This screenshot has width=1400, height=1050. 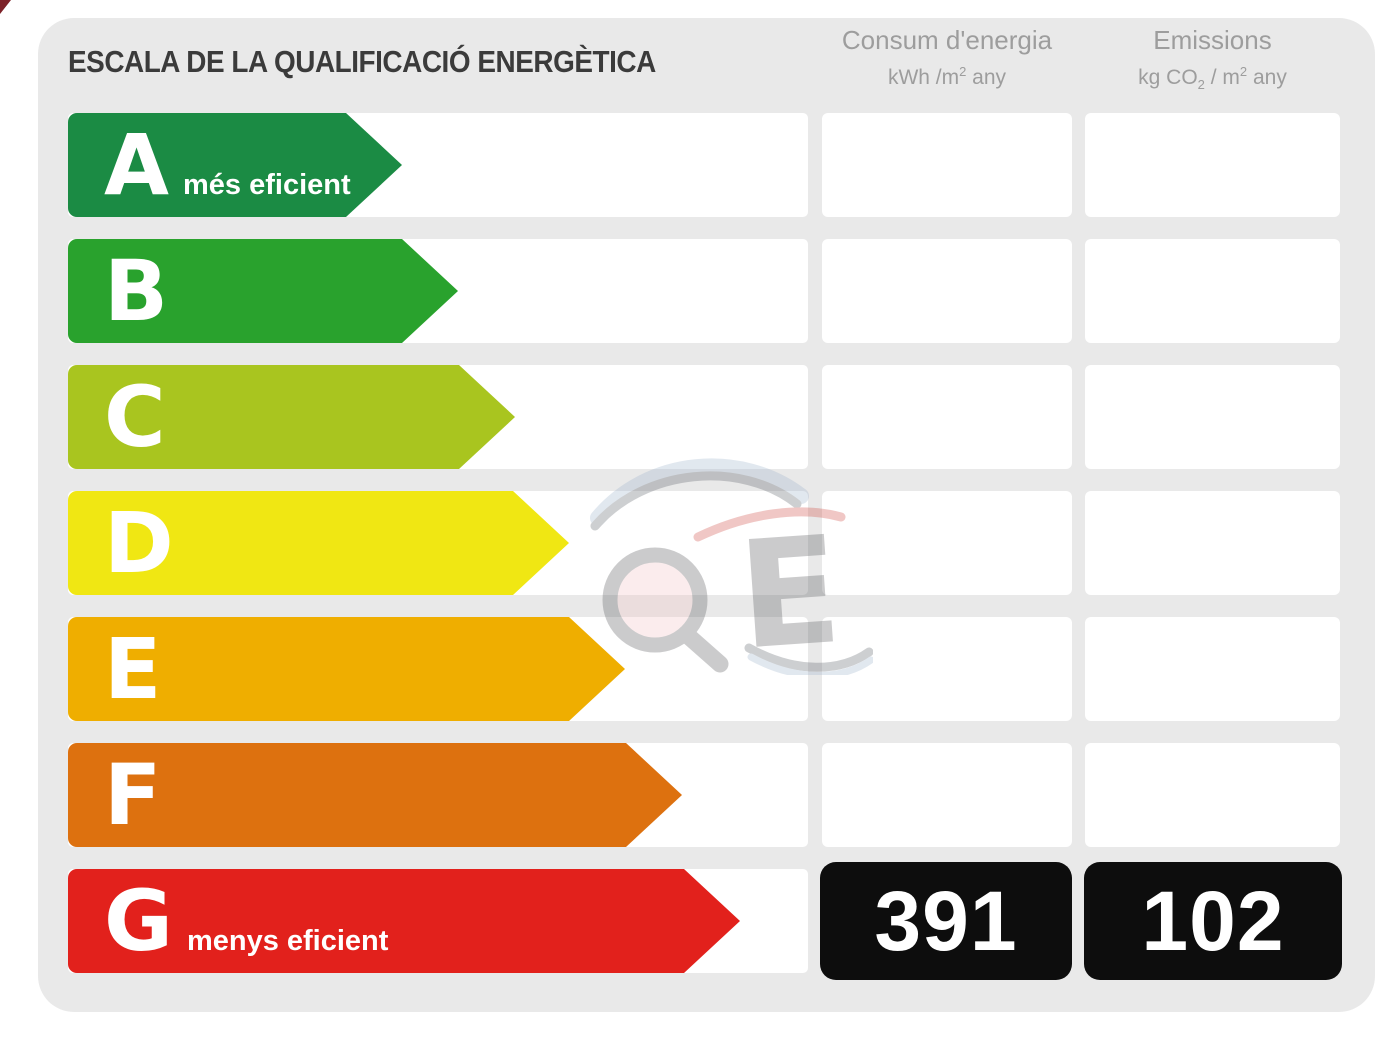 I want to click on rating-bar-f: F, so click(x=375, y=795).